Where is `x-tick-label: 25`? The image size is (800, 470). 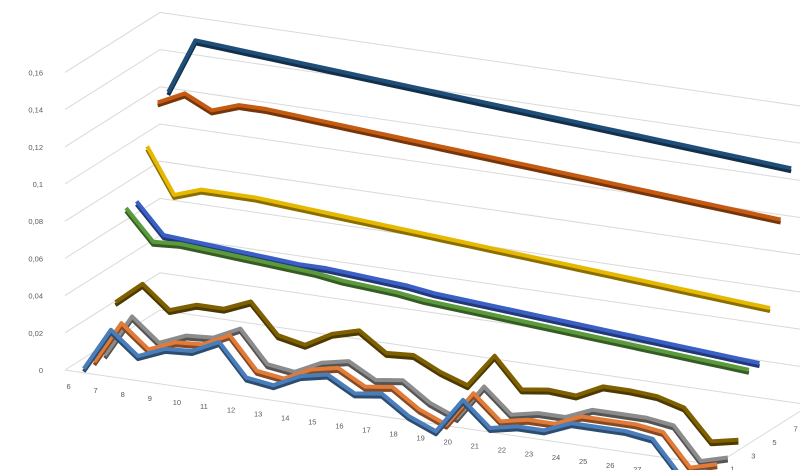
x-tick-label: 25 is located at coordinates (583, 461).